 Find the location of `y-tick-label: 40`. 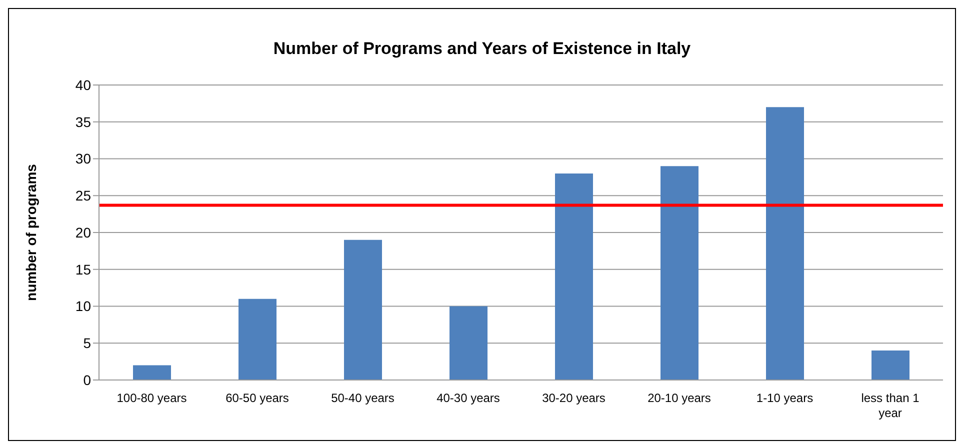

y-tick-label: 40 is located at coordinates (83, 84).